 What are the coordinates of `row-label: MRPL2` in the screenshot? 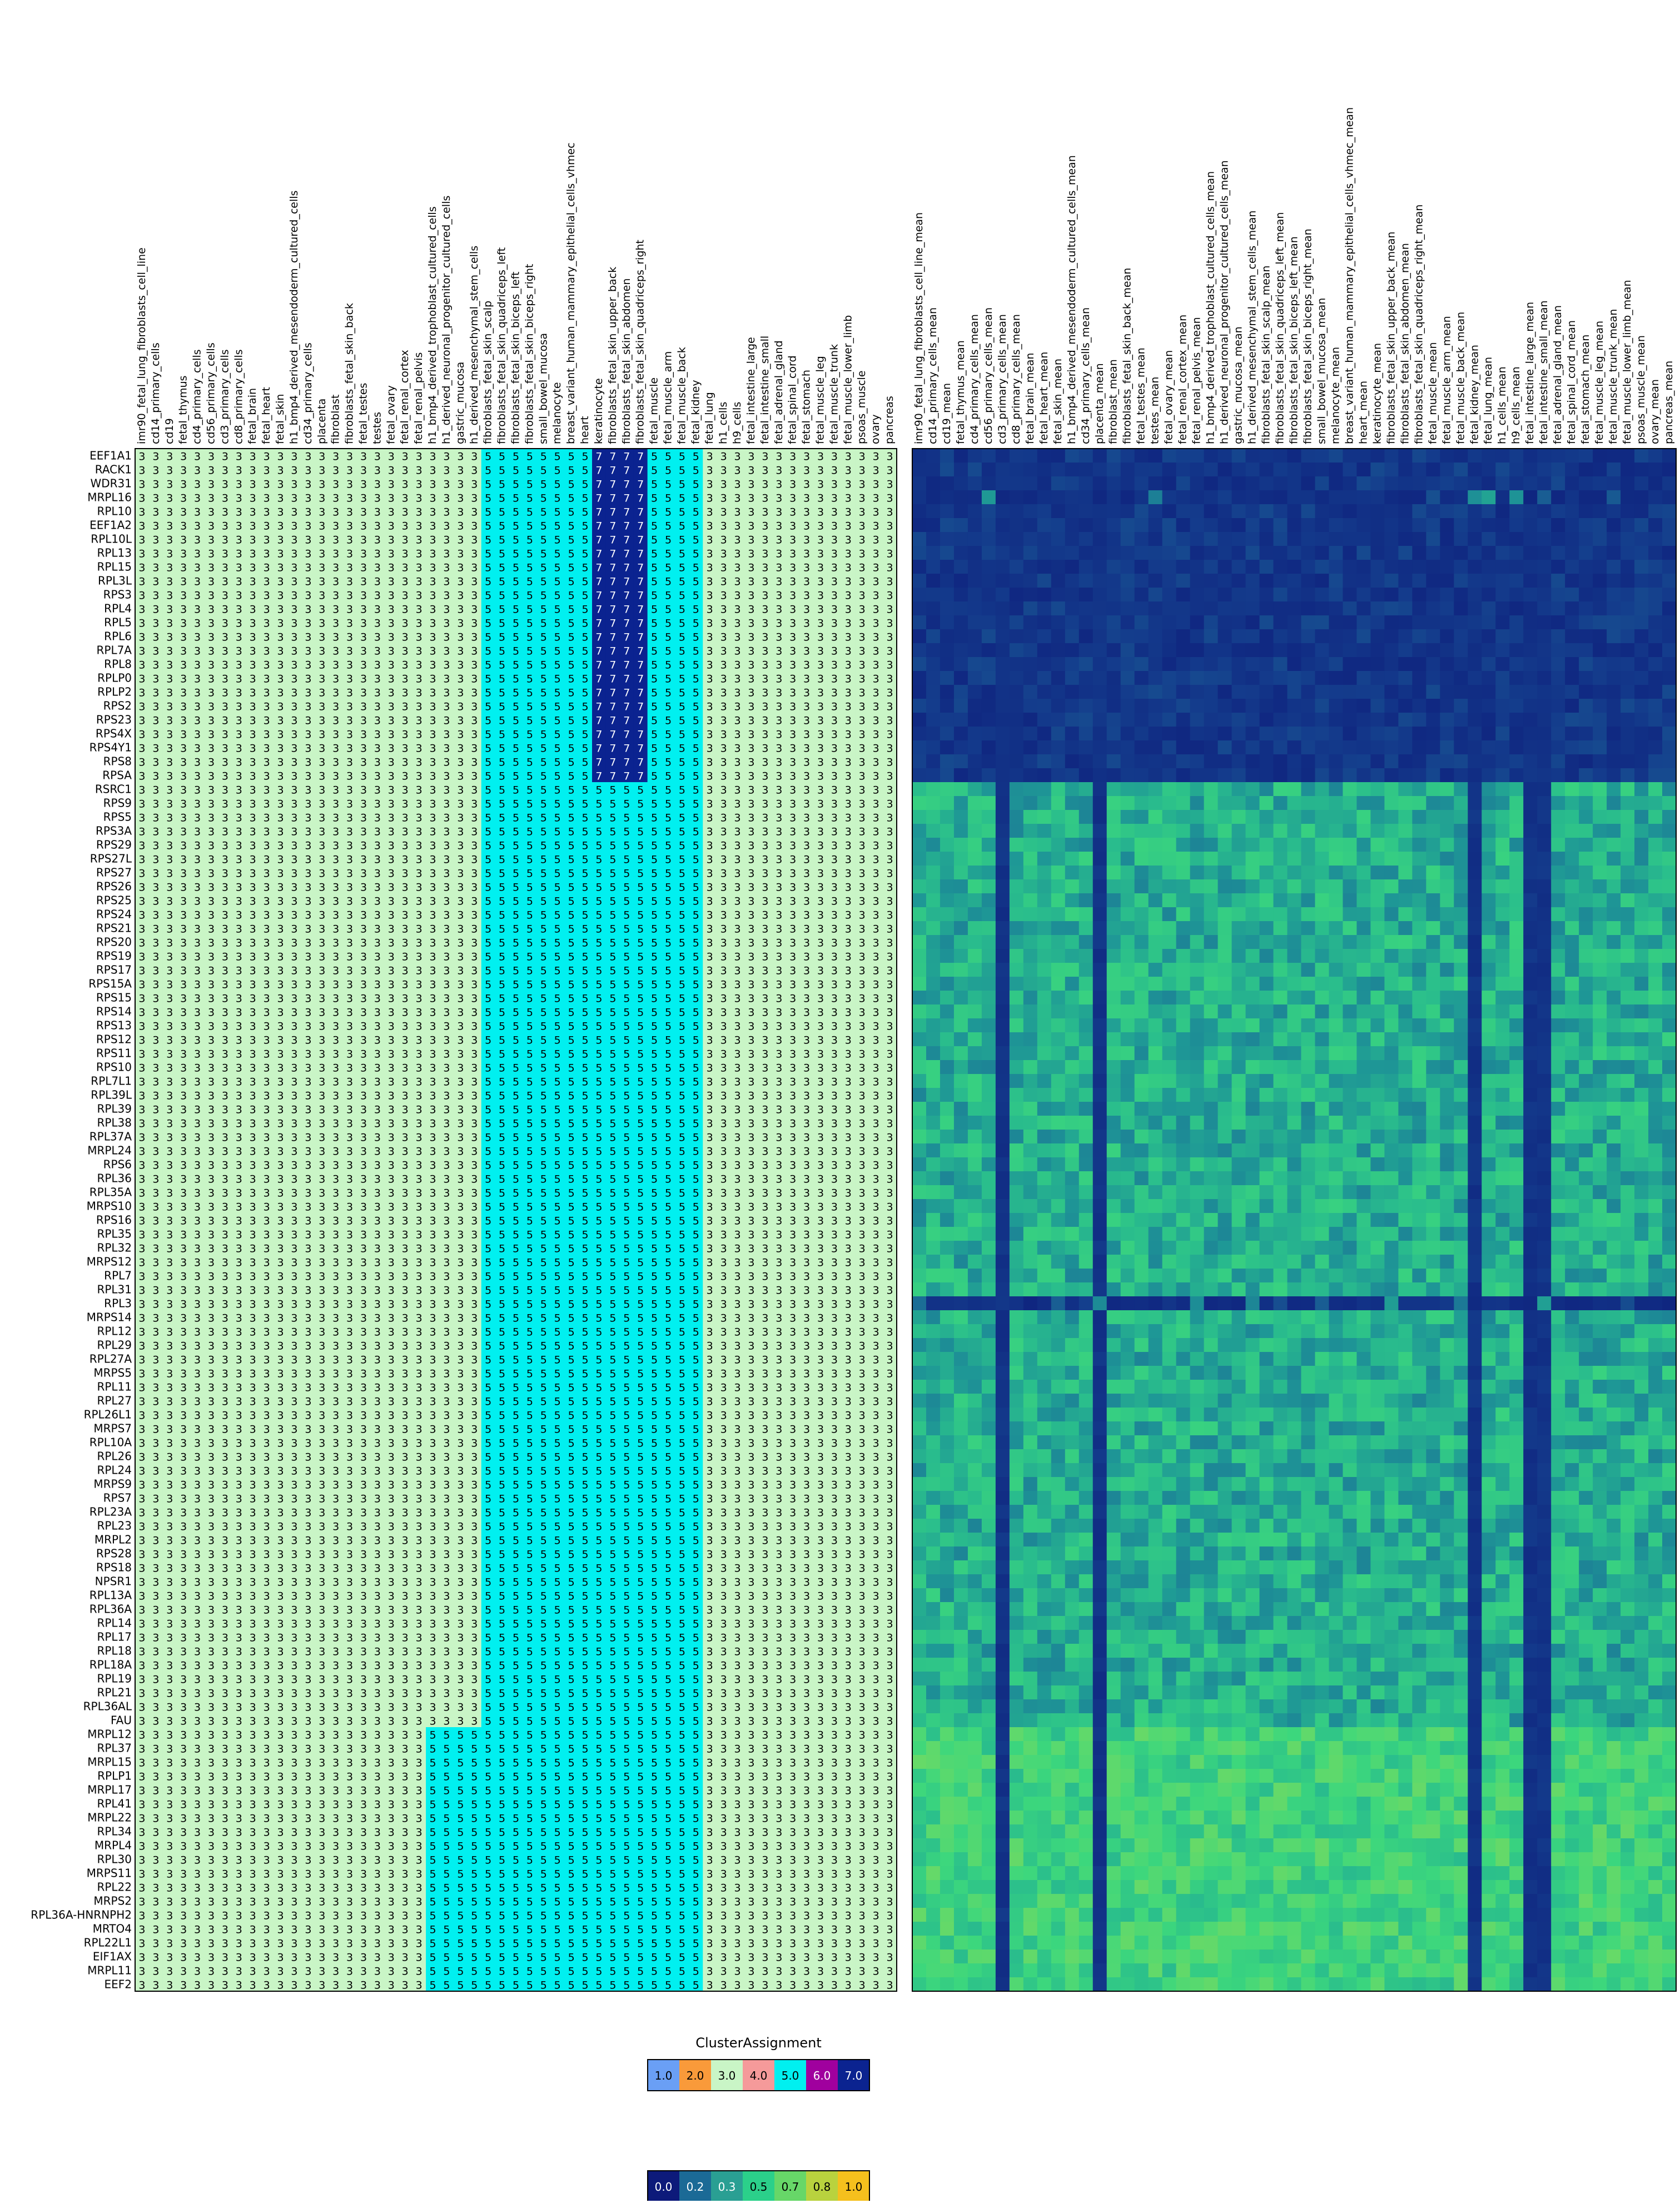 It's located at (113, 1539).